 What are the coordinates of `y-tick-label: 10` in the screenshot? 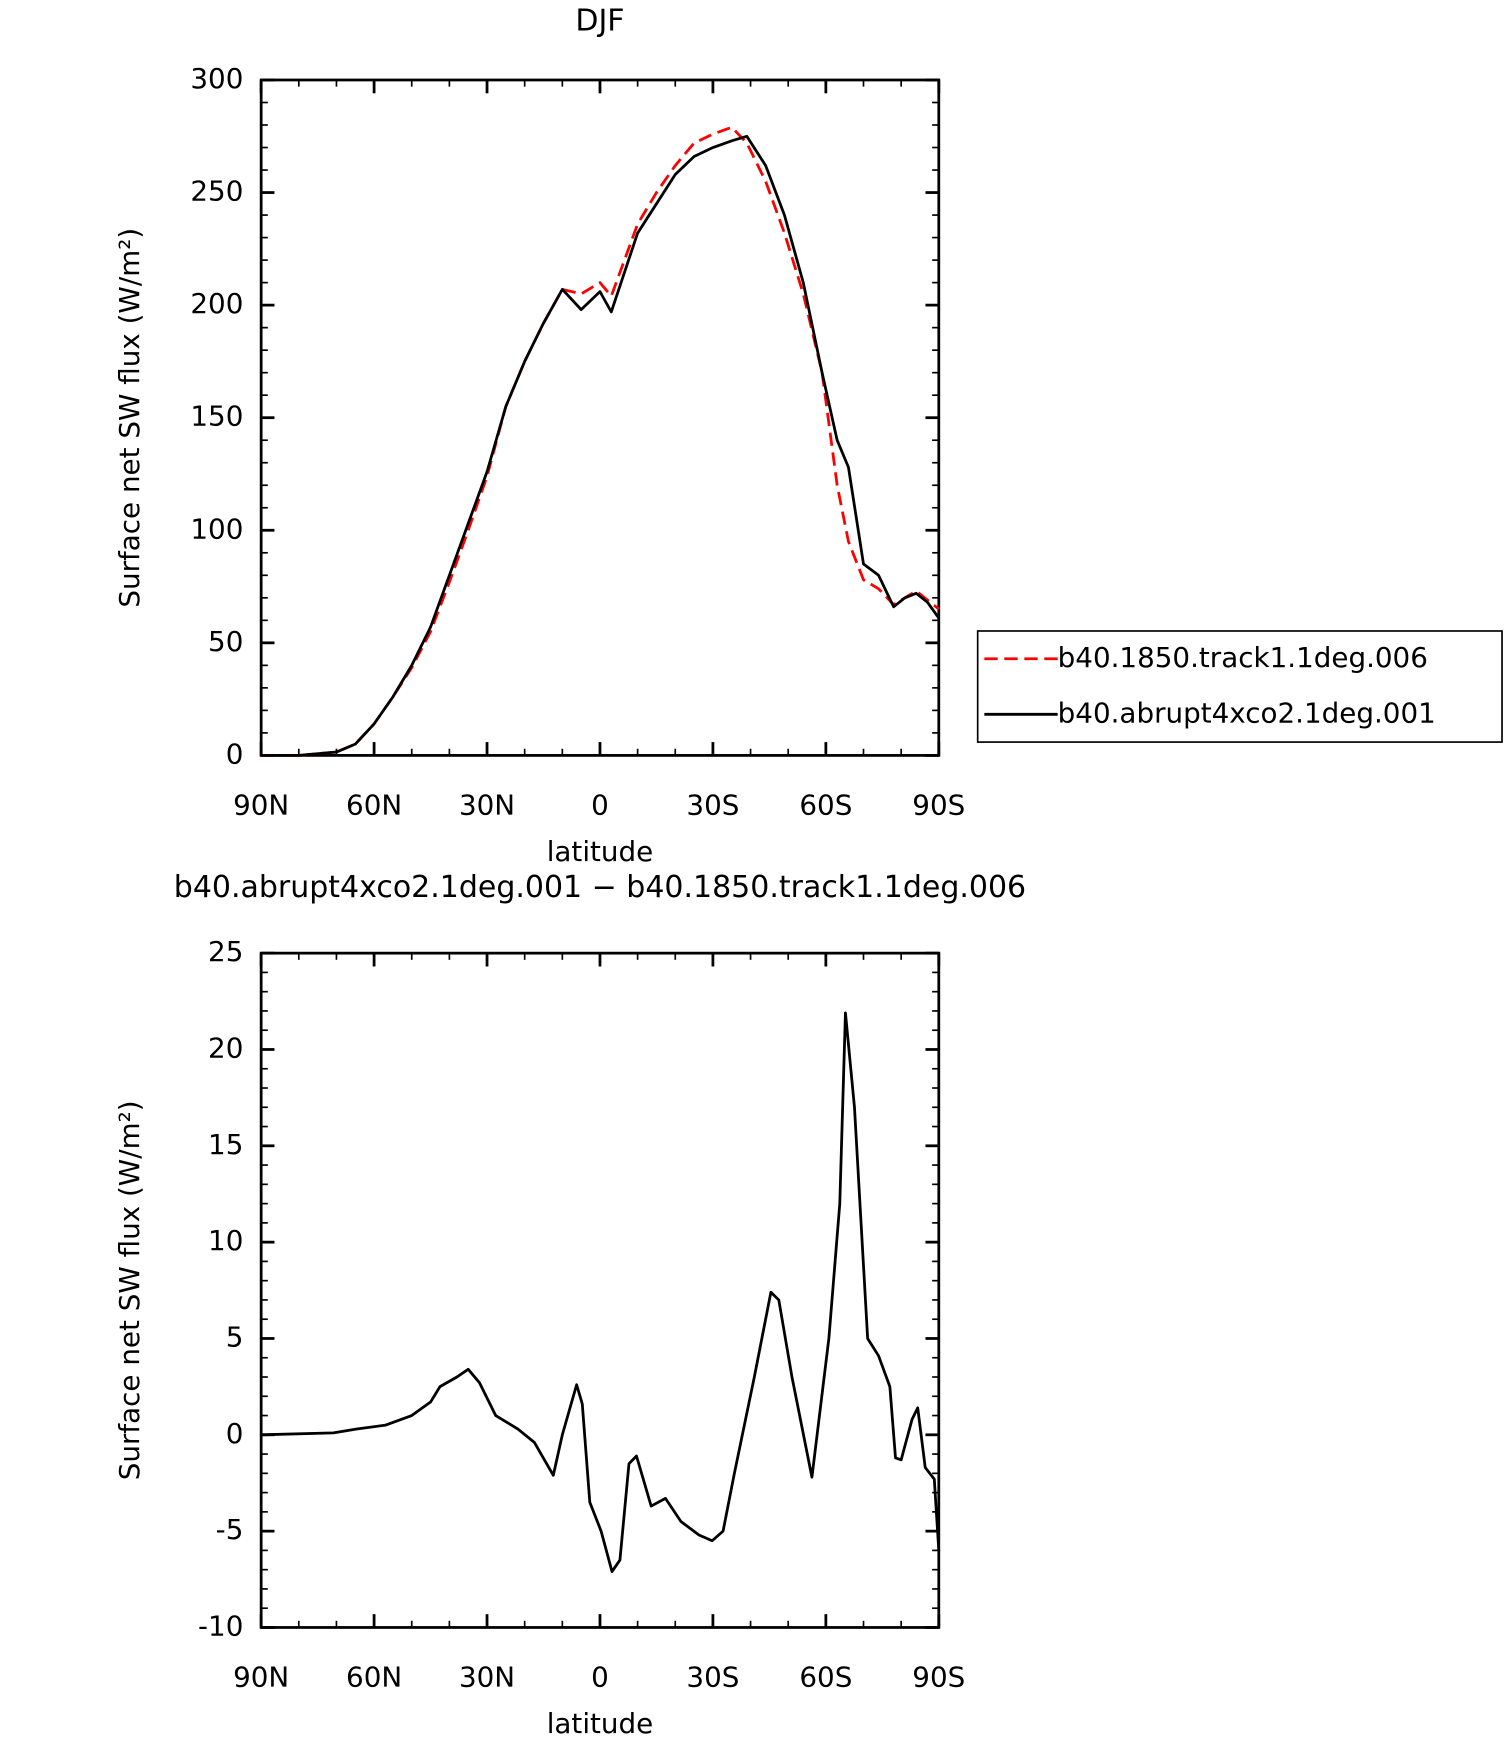 It's located at (225, 1240).